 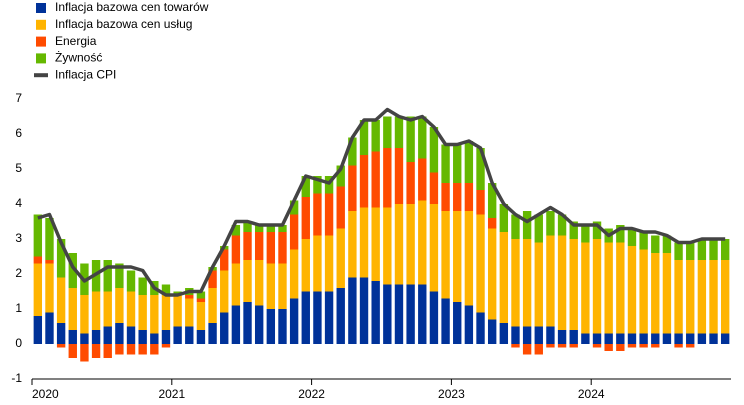 What do you see at coordinates (18, 98) in the screenshot?
I see `y-tick-label: 7` at bounding box center [18, 98].